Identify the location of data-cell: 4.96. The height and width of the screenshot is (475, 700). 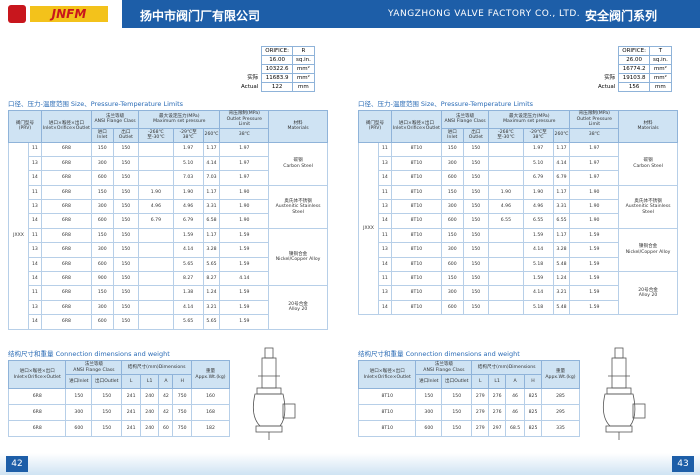
(156, 207).